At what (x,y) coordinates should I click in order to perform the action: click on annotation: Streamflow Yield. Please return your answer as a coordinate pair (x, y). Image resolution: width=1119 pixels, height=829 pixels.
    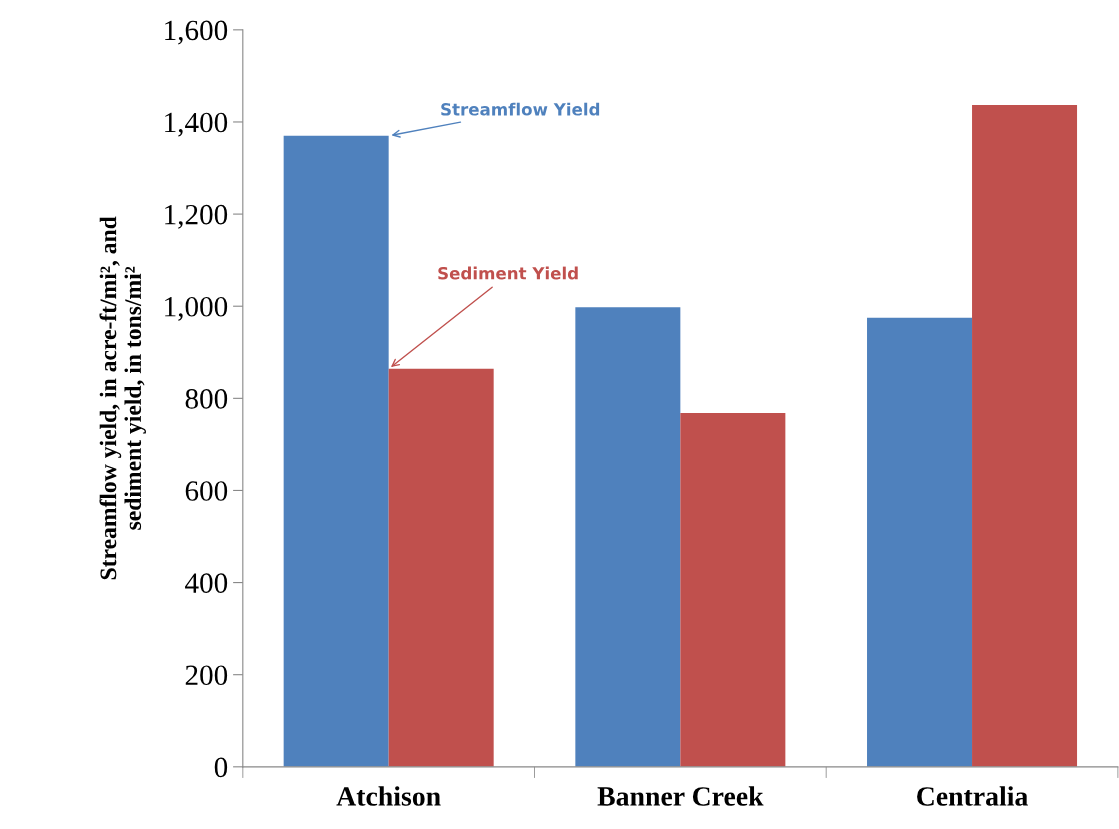
    Looking at the image, I should click on (520, 109).